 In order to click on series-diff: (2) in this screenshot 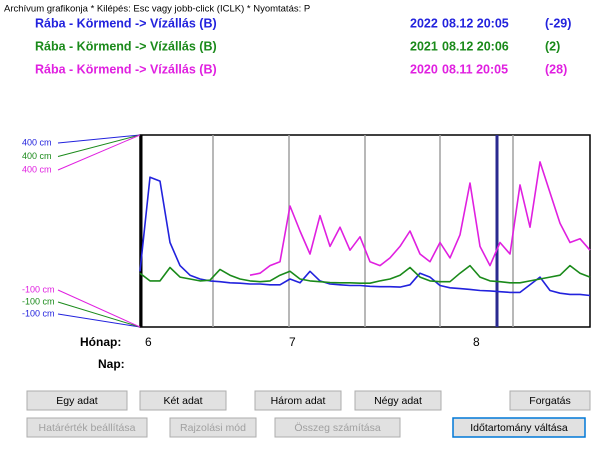, I will do `click(552, 46)`.